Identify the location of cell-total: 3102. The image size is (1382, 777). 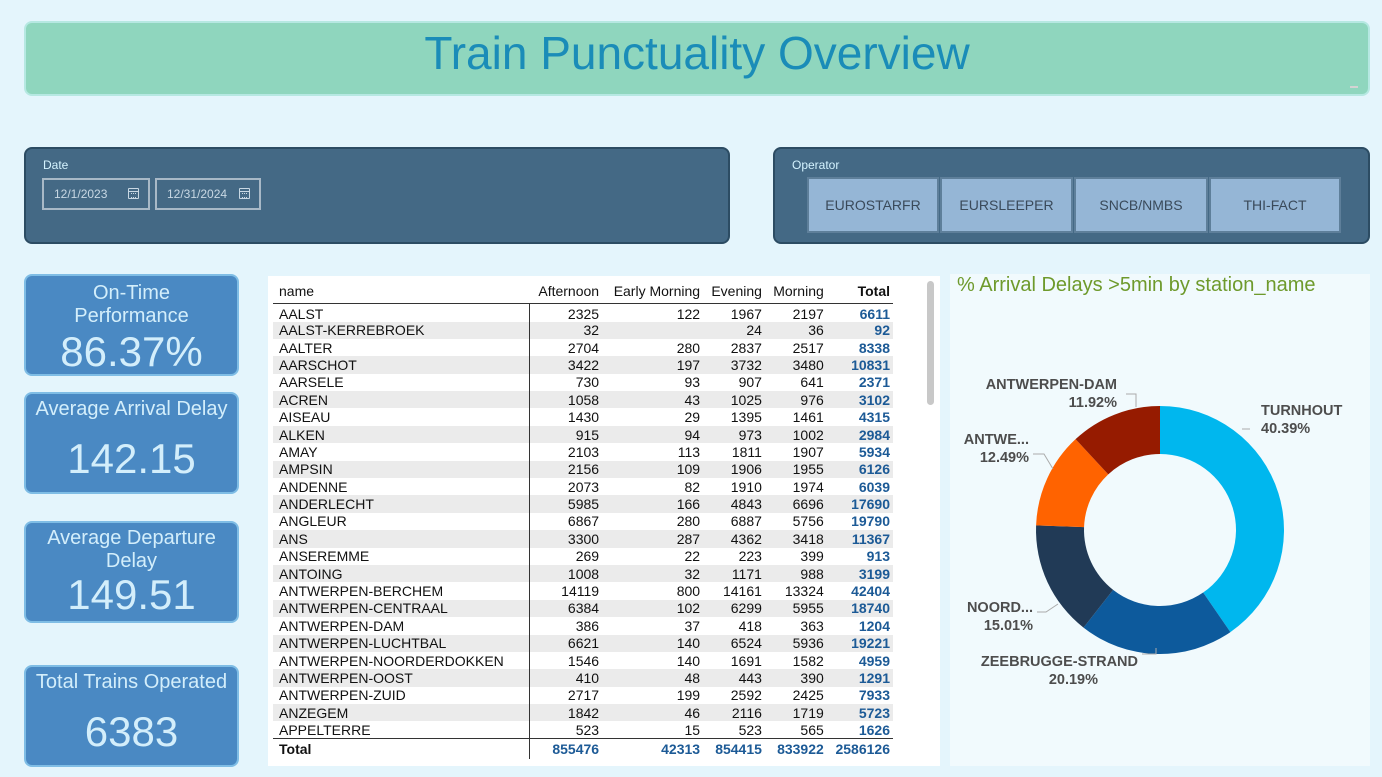
(859, 400).